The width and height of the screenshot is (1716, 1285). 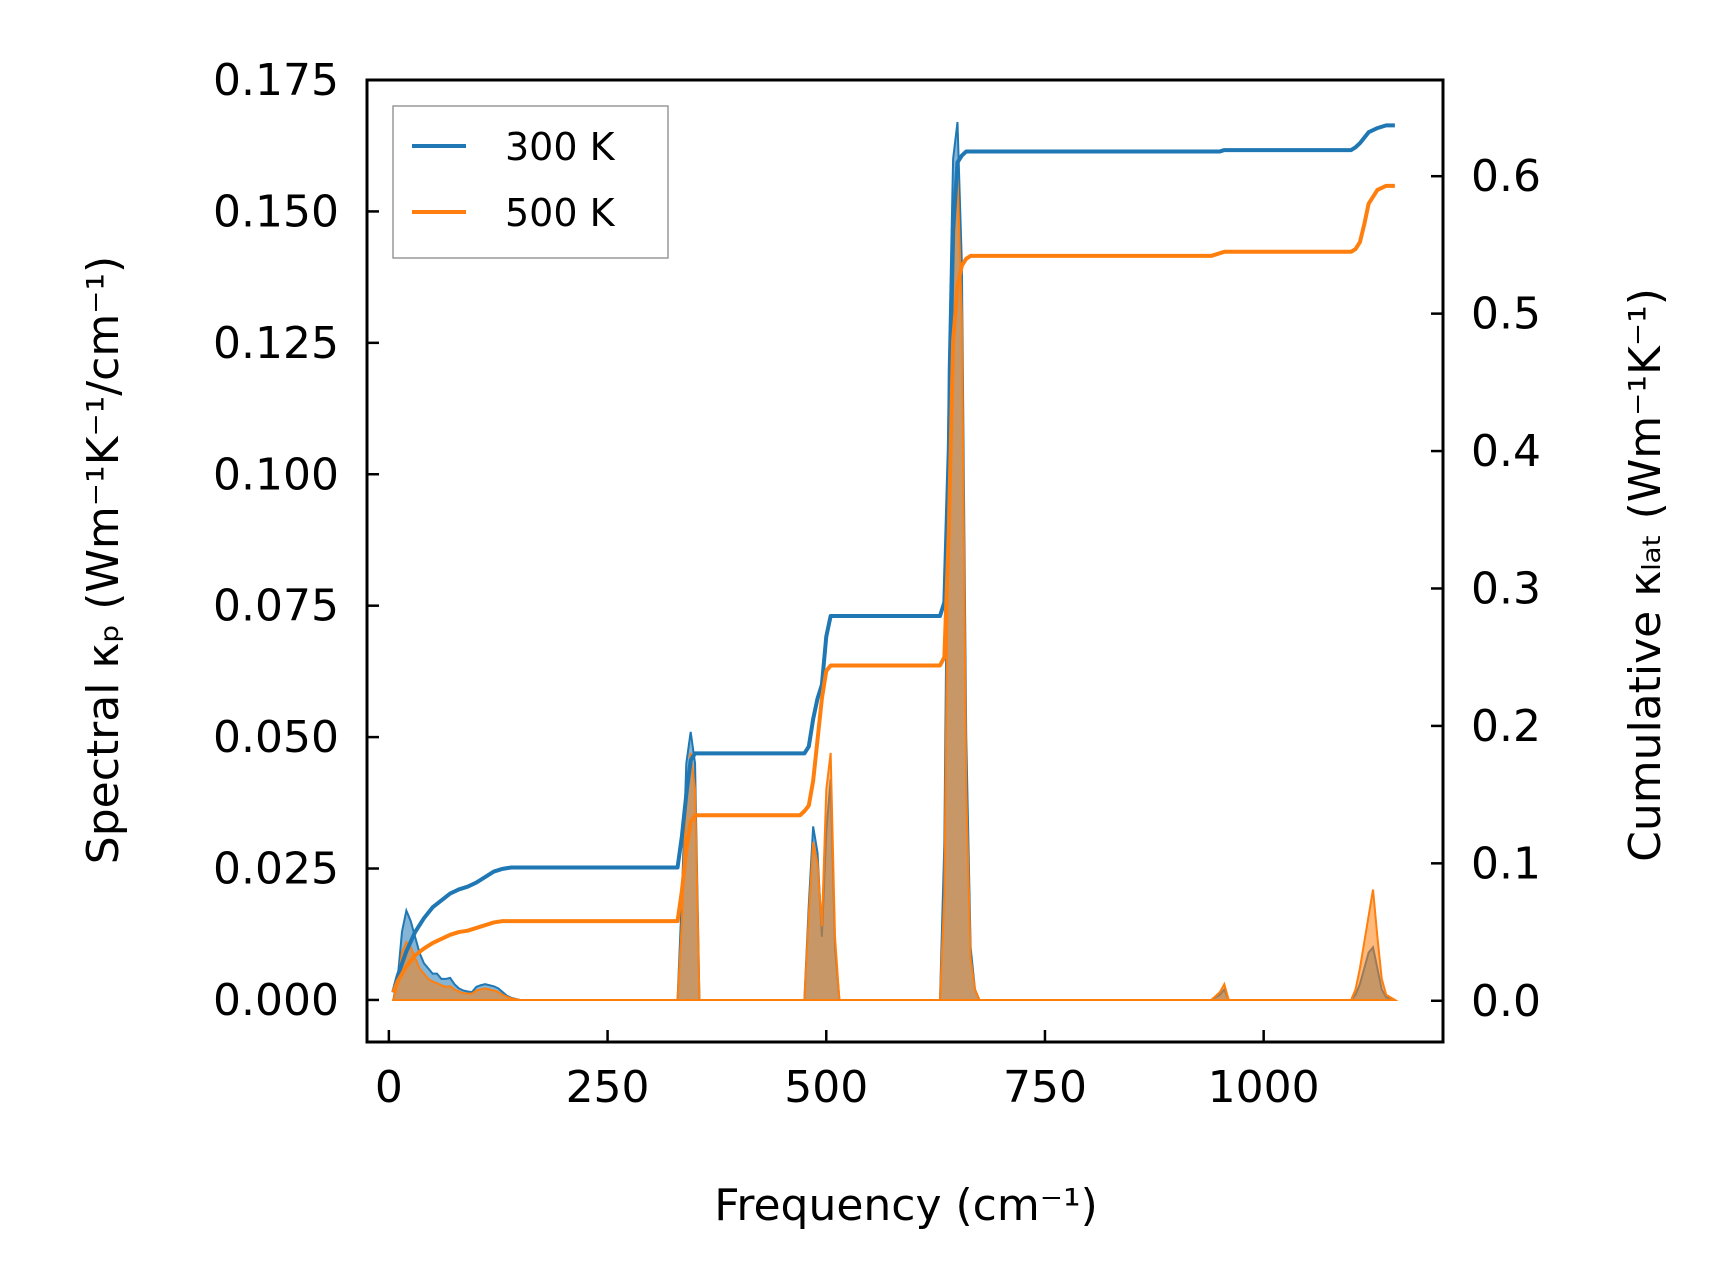 I want to click on x-tick-label: 250, so click(x=608, y=1087).